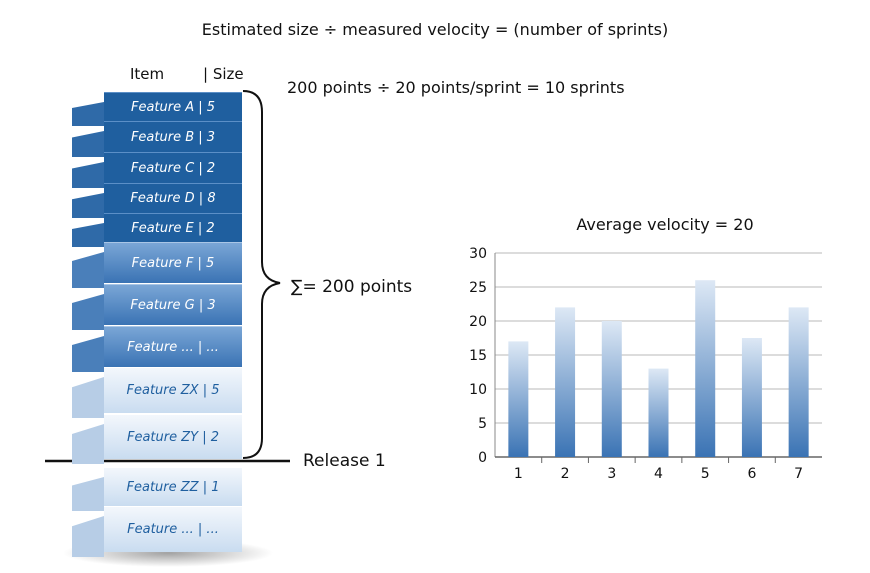 The image size is (870, 573). What do you see at coordinates (352, 287) in the screenshot?
I see `sum-label: ∑= 200 points` at bounding box center [352, 287].